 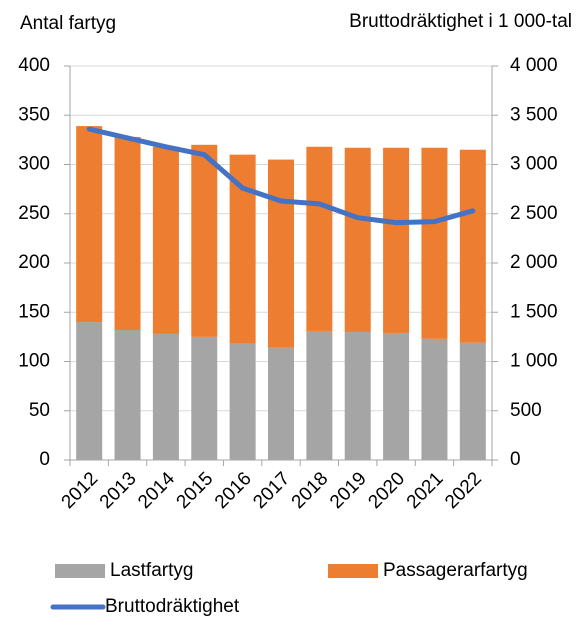 What do you see at coordinates (515, 459) in the screenshot?
I see `y2-tick-label: 0` at bounding box center [515, 459].